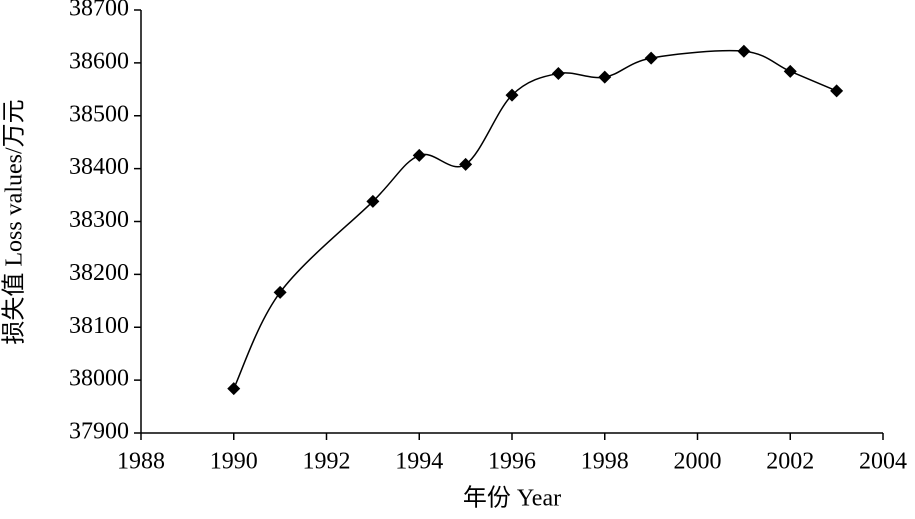 The image size is (915, 519). What do you see at coordinates (790, 462) in the screenshot?
I see `x-tick-label: 2002` at bounding box center [790, 462].